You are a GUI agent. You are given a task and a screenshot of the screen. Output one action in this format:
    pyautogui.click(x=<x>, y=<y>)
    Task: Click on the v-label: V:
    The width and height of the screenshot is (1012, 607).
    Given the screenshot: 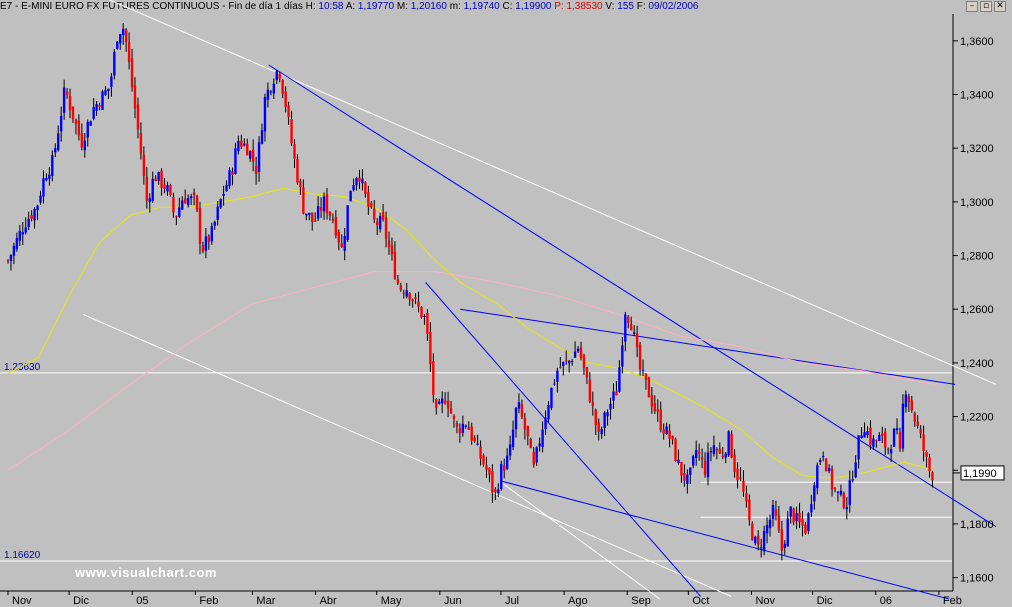 What is the action you would take?
    pyautogui.click(x=610, y=6)
    